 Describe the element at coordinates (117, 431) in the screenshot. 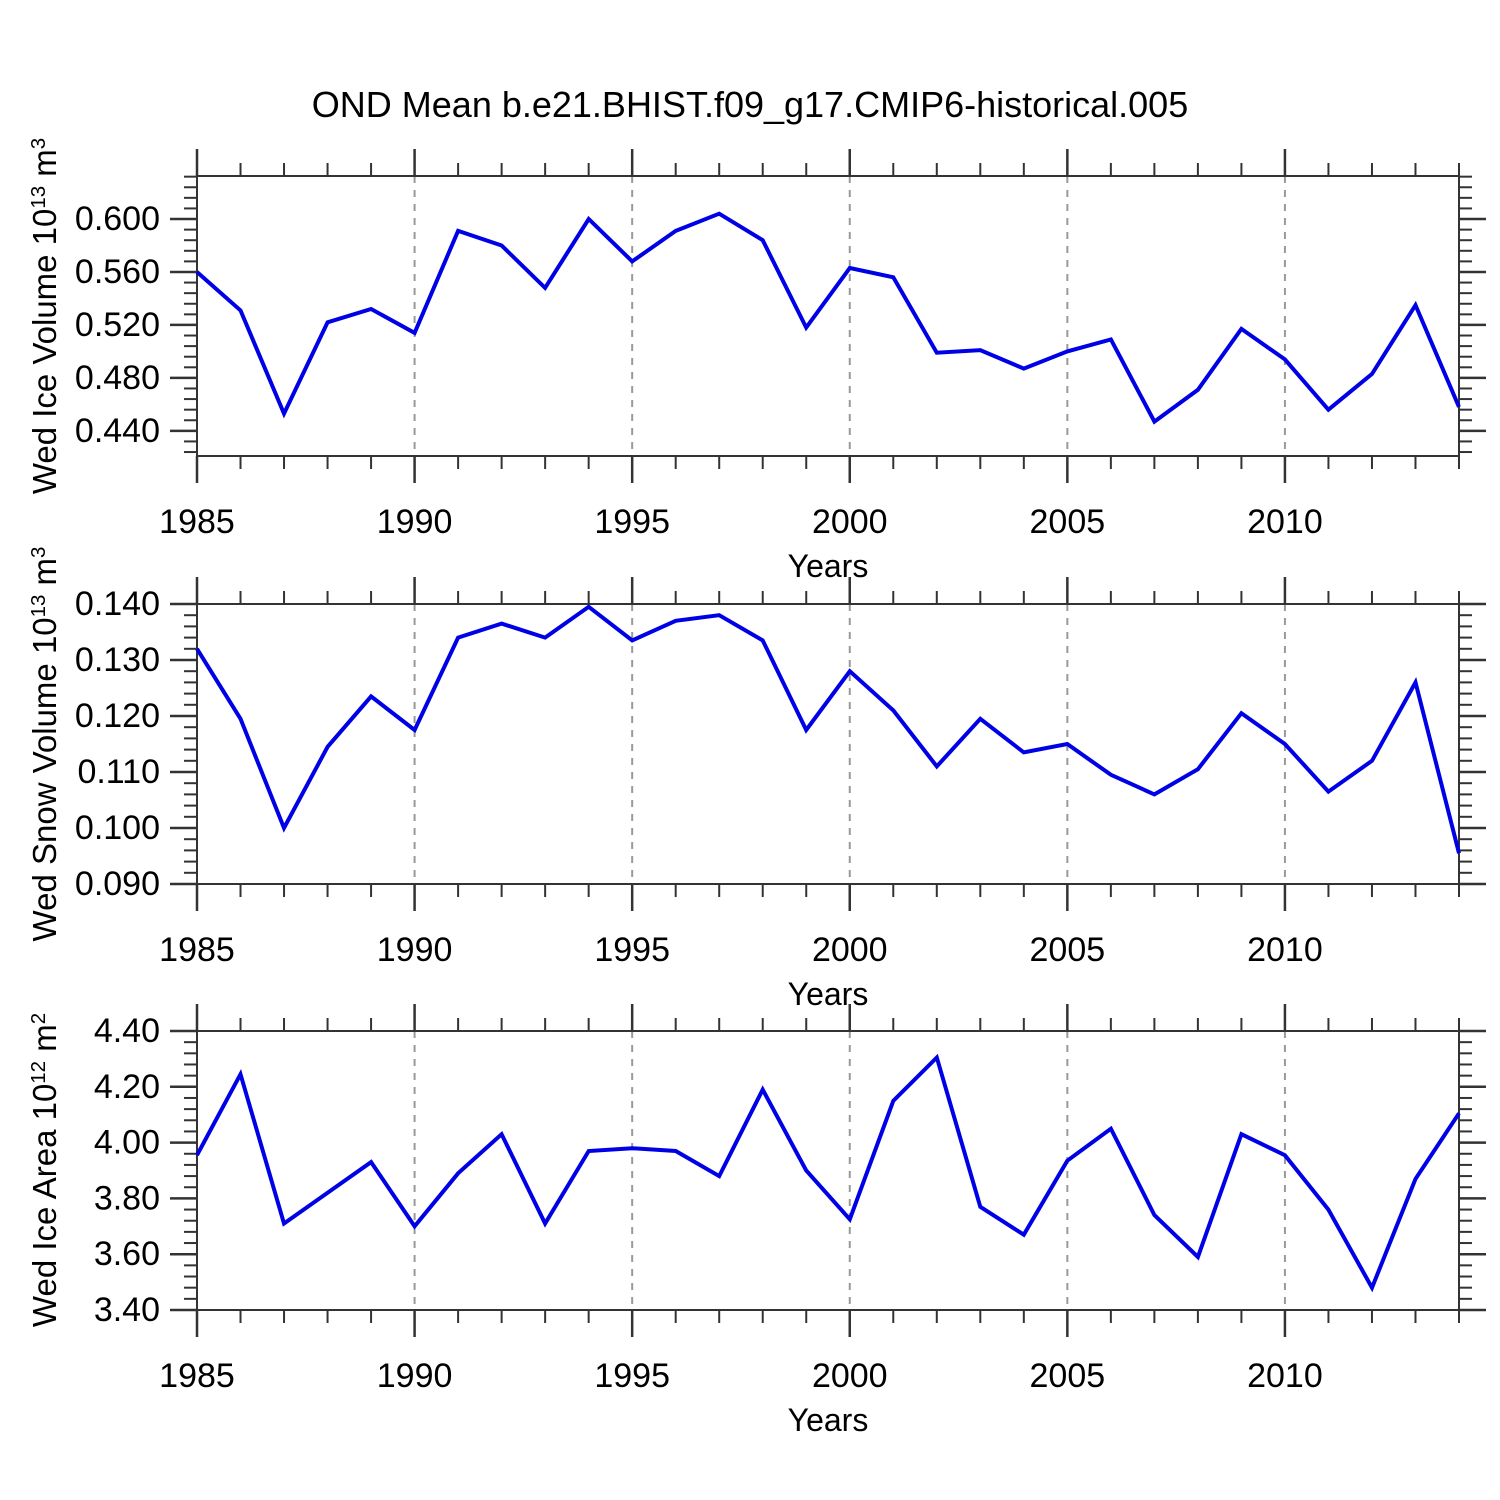

I see `y-tick-label: 0.440` at that location.